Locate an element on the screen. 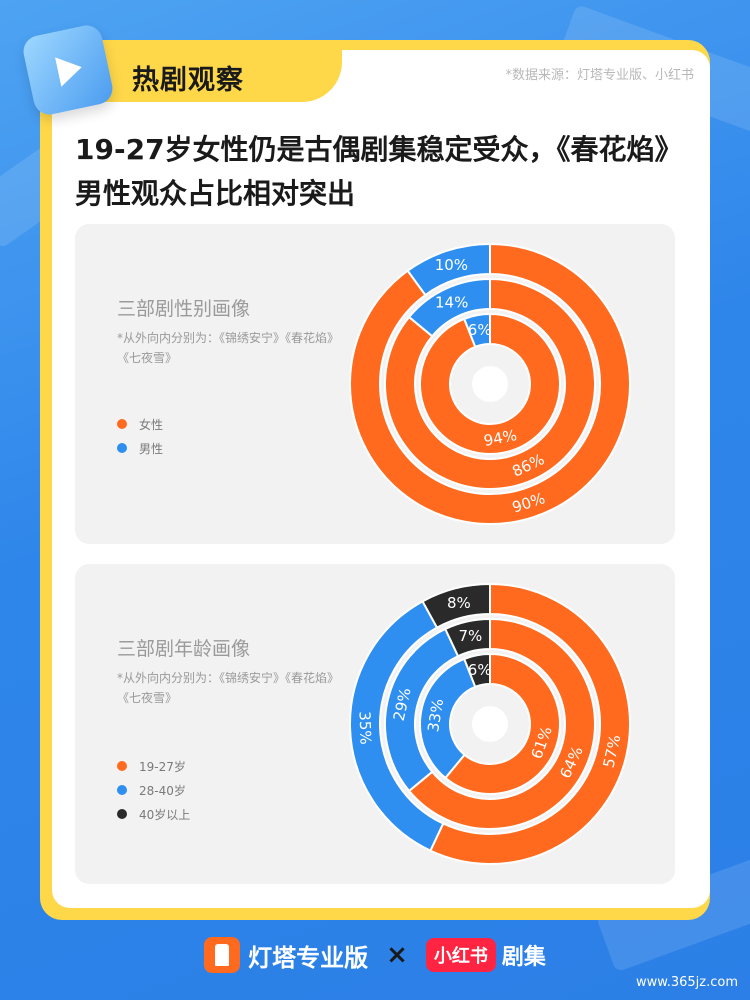 The height and width of the screenshot is (1000, 750). donut-data-label: 35% is located at coordinates (365, 728).